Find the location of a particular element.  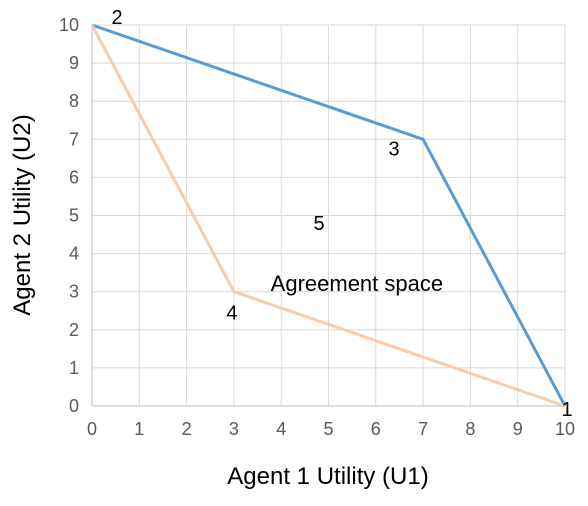

annotation-label: 4 is located at coordinates (231, 314).